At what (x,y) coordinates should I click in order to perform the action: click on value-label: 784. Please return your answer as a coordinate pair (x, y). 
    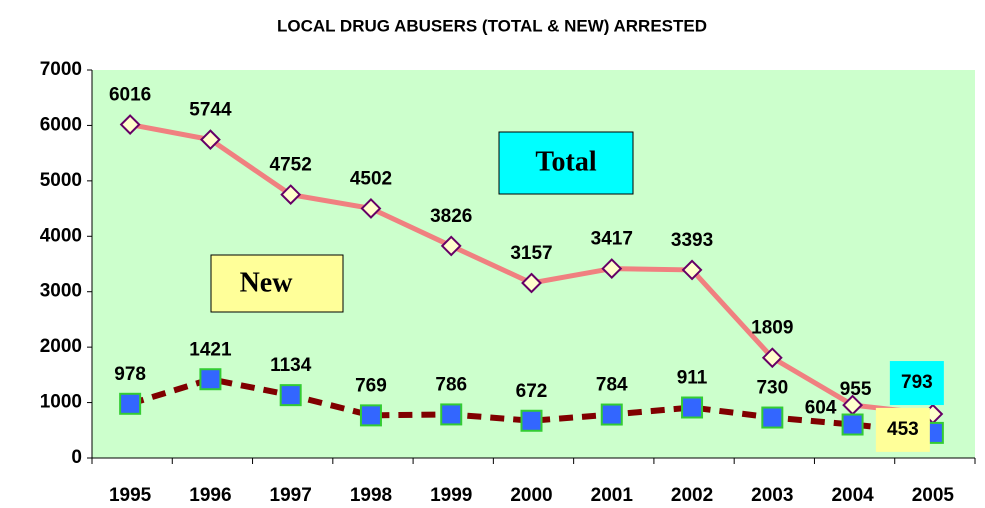
    Looking at the image, I should click on (612, 385).